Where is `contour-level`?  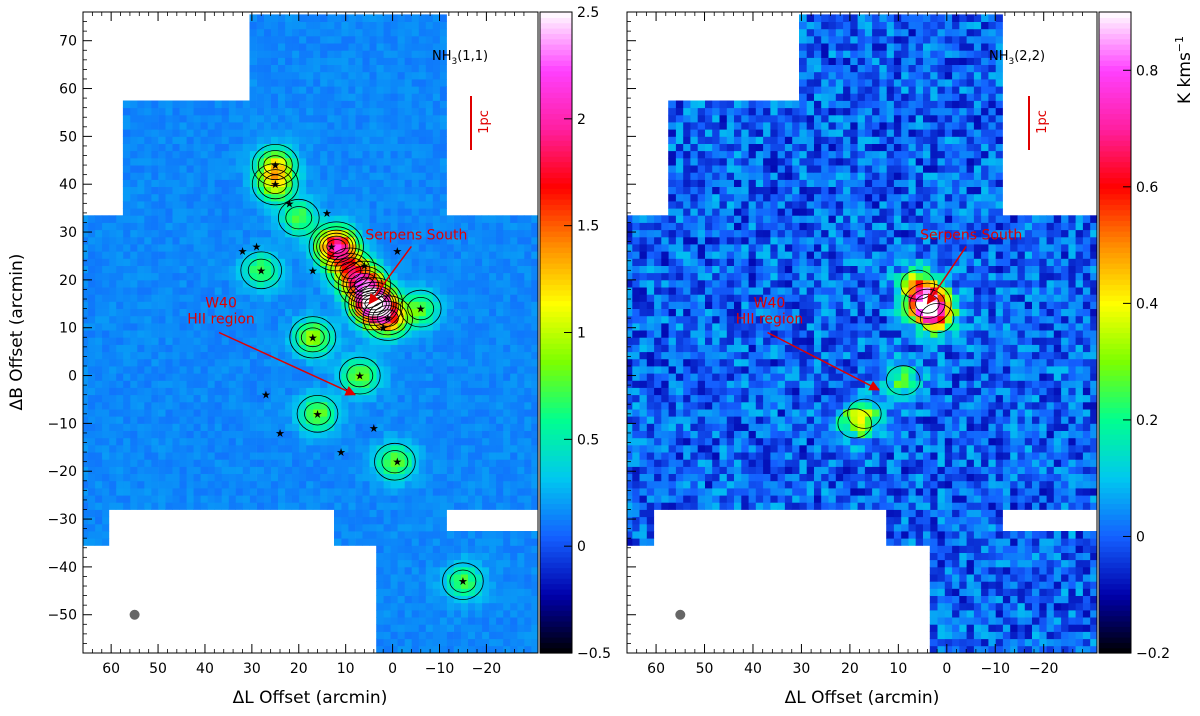
contour-level is located at coordinates (364, 284).